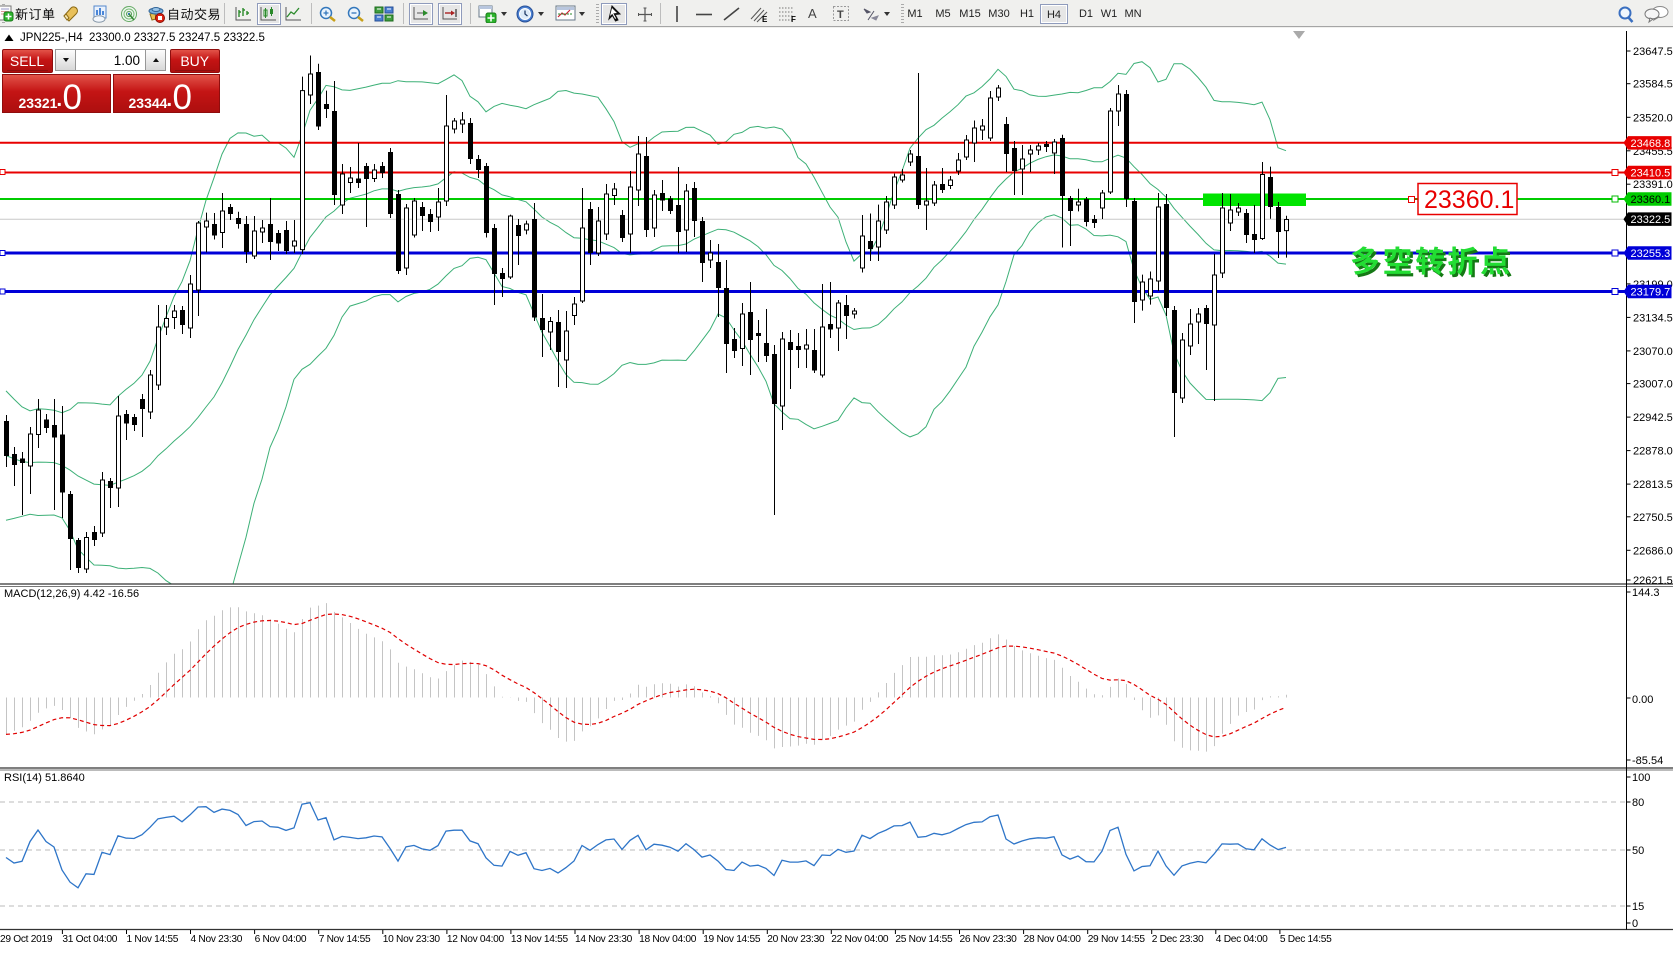 The image size is (1673, 953). I want to click on svg-text: 23520.0, so click(1653, 118).